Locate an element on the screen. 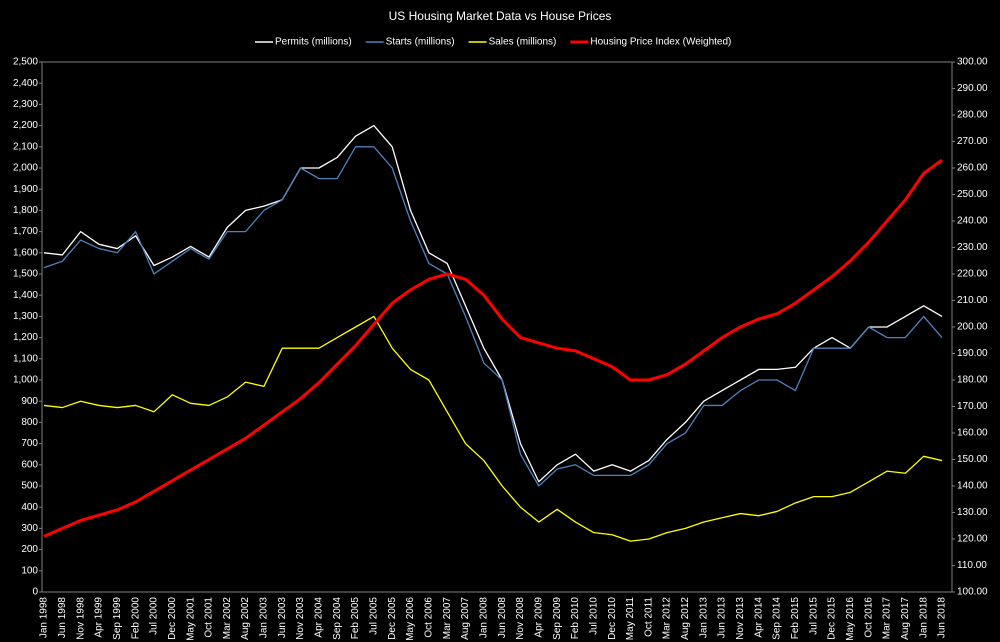 Image resolution: width=1000 pixels, height=642 pixels. y2-tick-label: 240.00 is located at coordinates (972, 221).